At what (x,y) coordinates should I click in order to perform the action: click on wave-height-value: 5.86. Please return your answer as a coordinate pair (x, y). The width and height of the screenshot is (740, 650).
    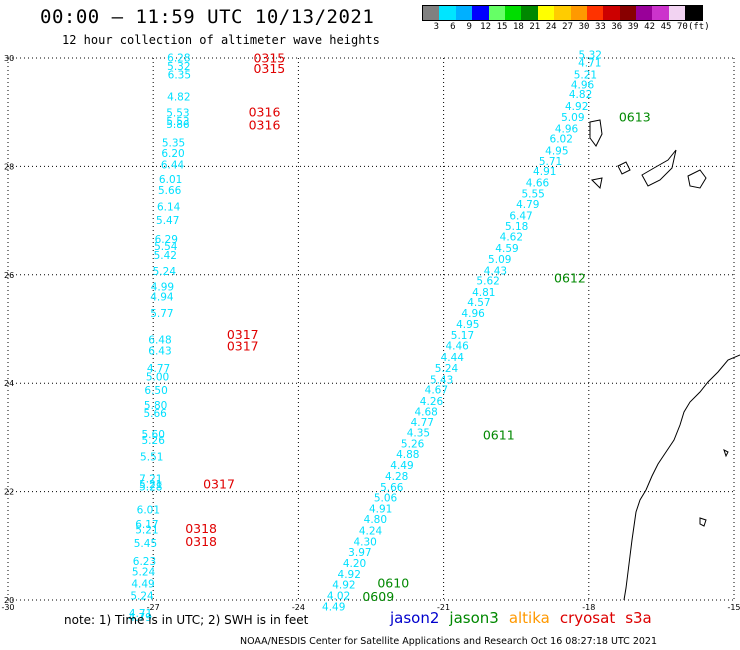
    Looking at the image, I should click on (178, 125).